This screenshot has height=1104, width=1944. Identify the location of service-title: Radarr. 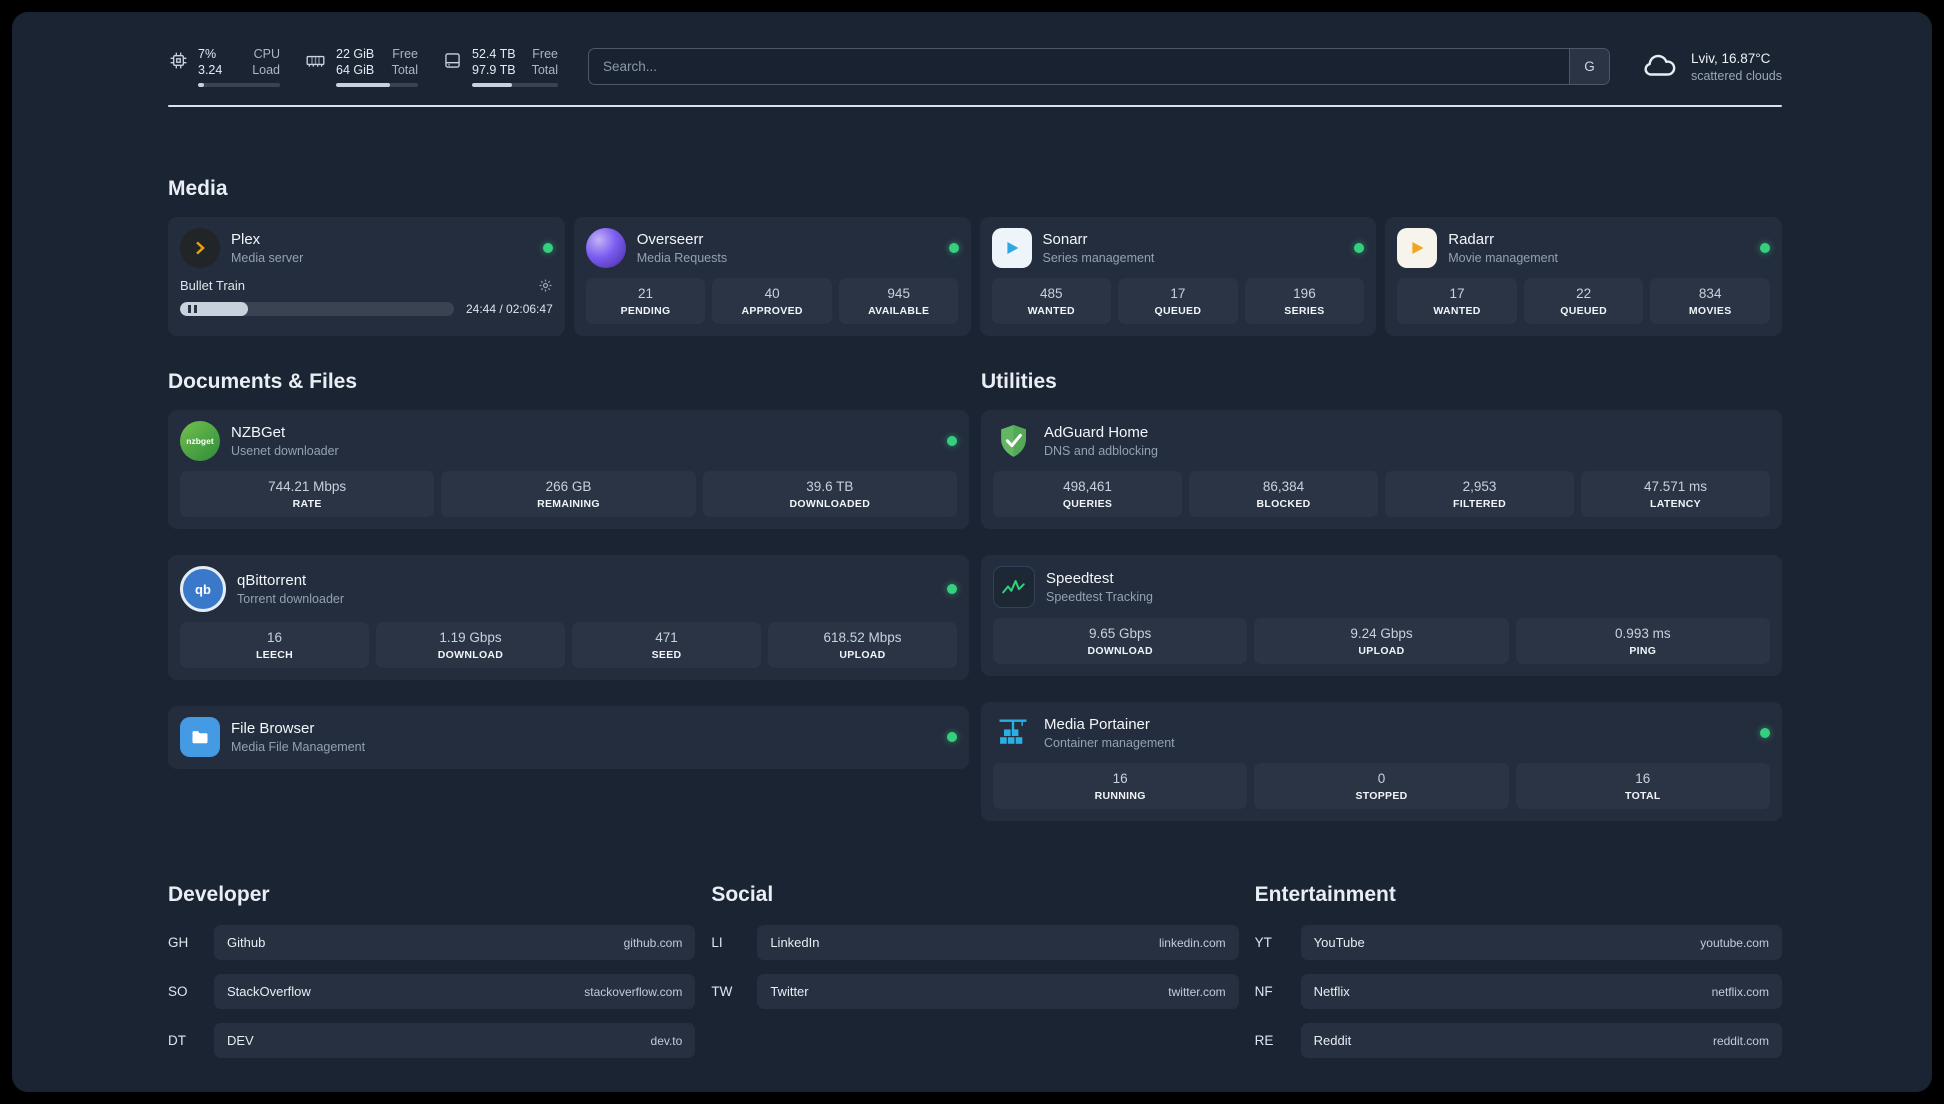
(1471, 239).